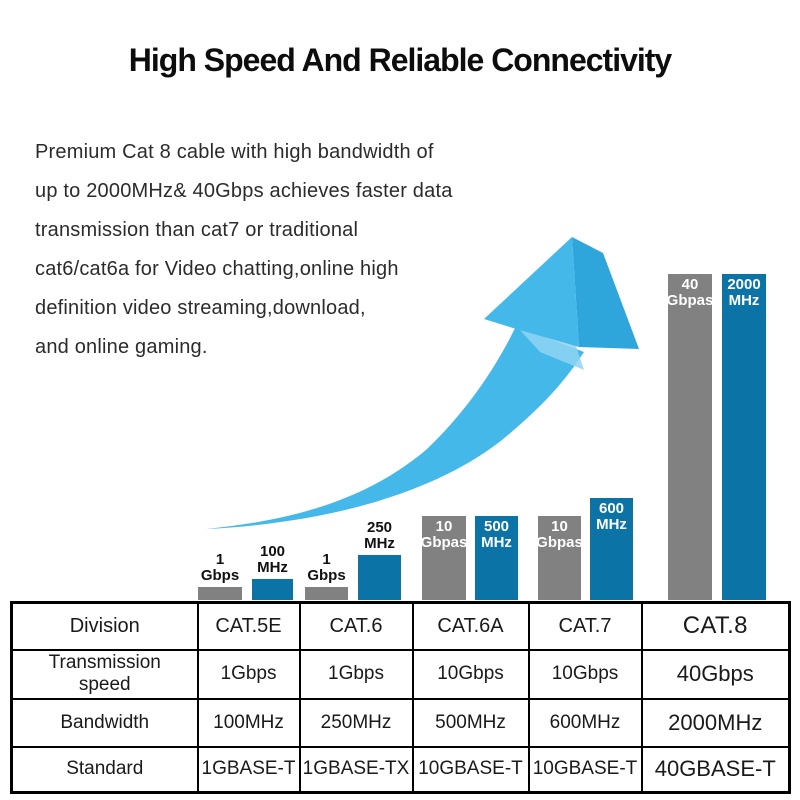 This screenshot has width=800, height=800. What do you see at coordinates (104, 626) in the screenshot?
I see `header-cell-division: Division` at bounding box center [104, 626].